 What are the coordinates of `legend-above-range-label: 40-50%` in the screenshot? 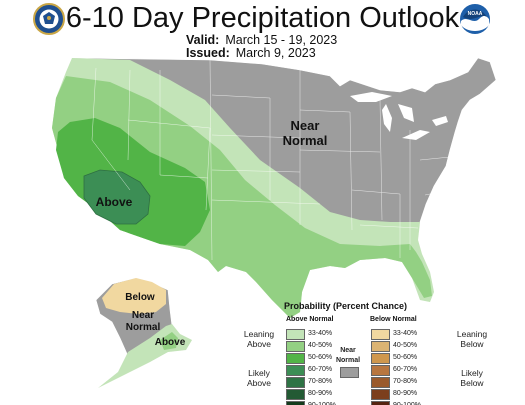 It's located at (320, 345).